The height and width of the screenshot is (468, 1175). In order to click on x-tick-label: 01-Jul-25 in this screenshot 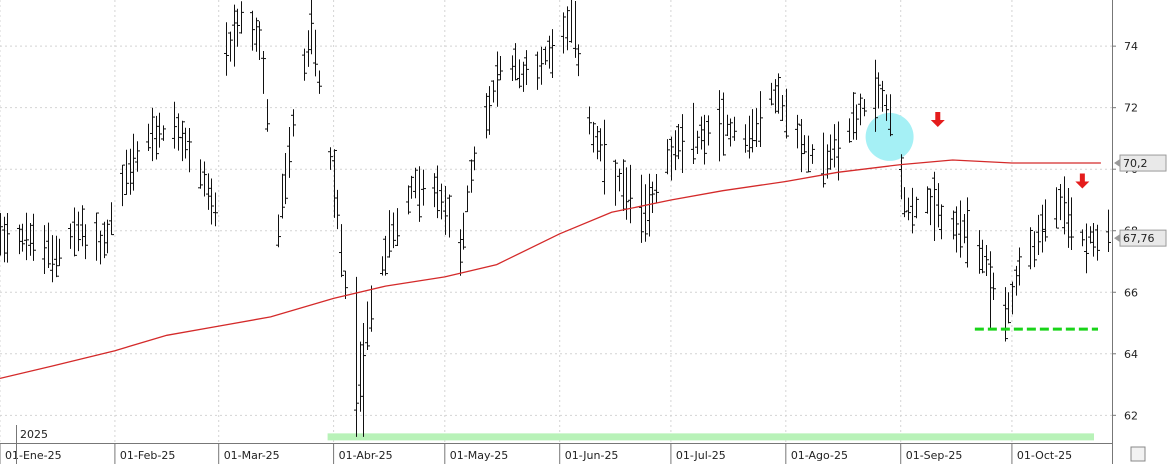, I will do `click(701, 455)`.